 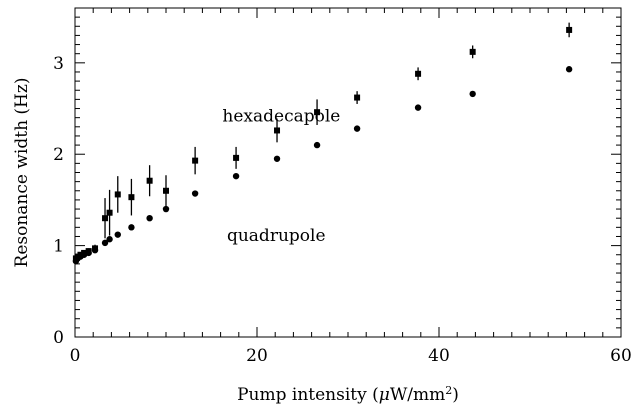 What do you see at coordinates (75, 356) in the screenshot?
I see `x-tick-label: 0` at bounding box center [75, 356].